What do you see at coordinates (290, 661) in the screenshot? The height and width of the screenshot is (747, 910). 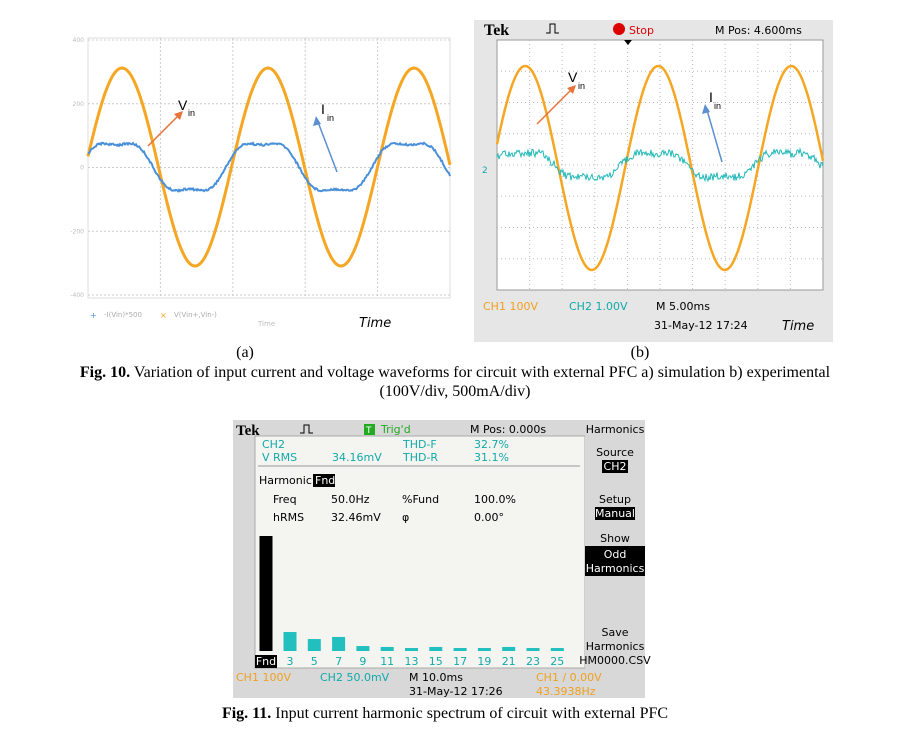 I see `x-tick-label: 3` at bounding box center [290, 661].